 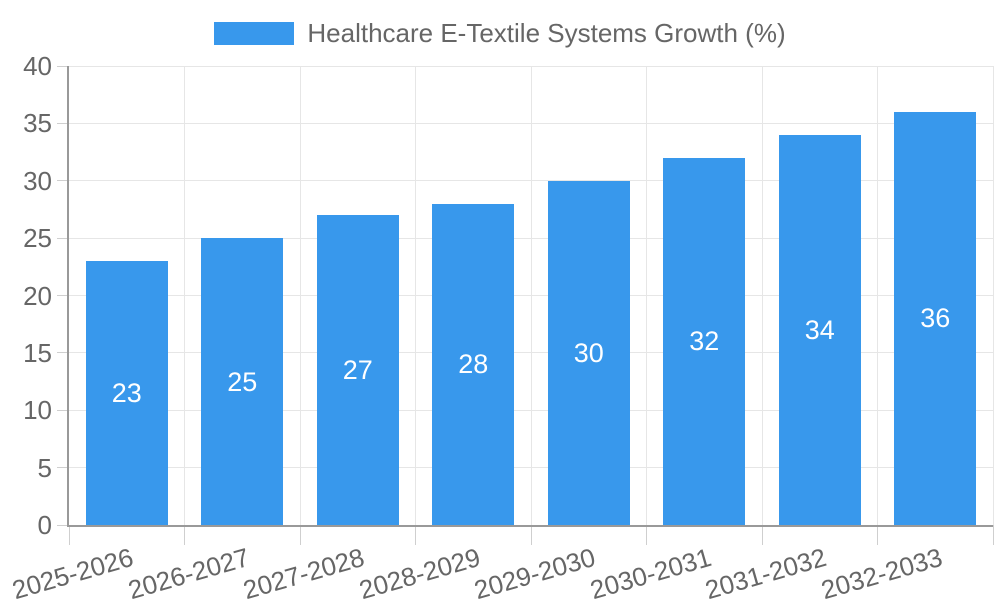 I want to click on bar-value-label: 28, so click(x=473, y=364).